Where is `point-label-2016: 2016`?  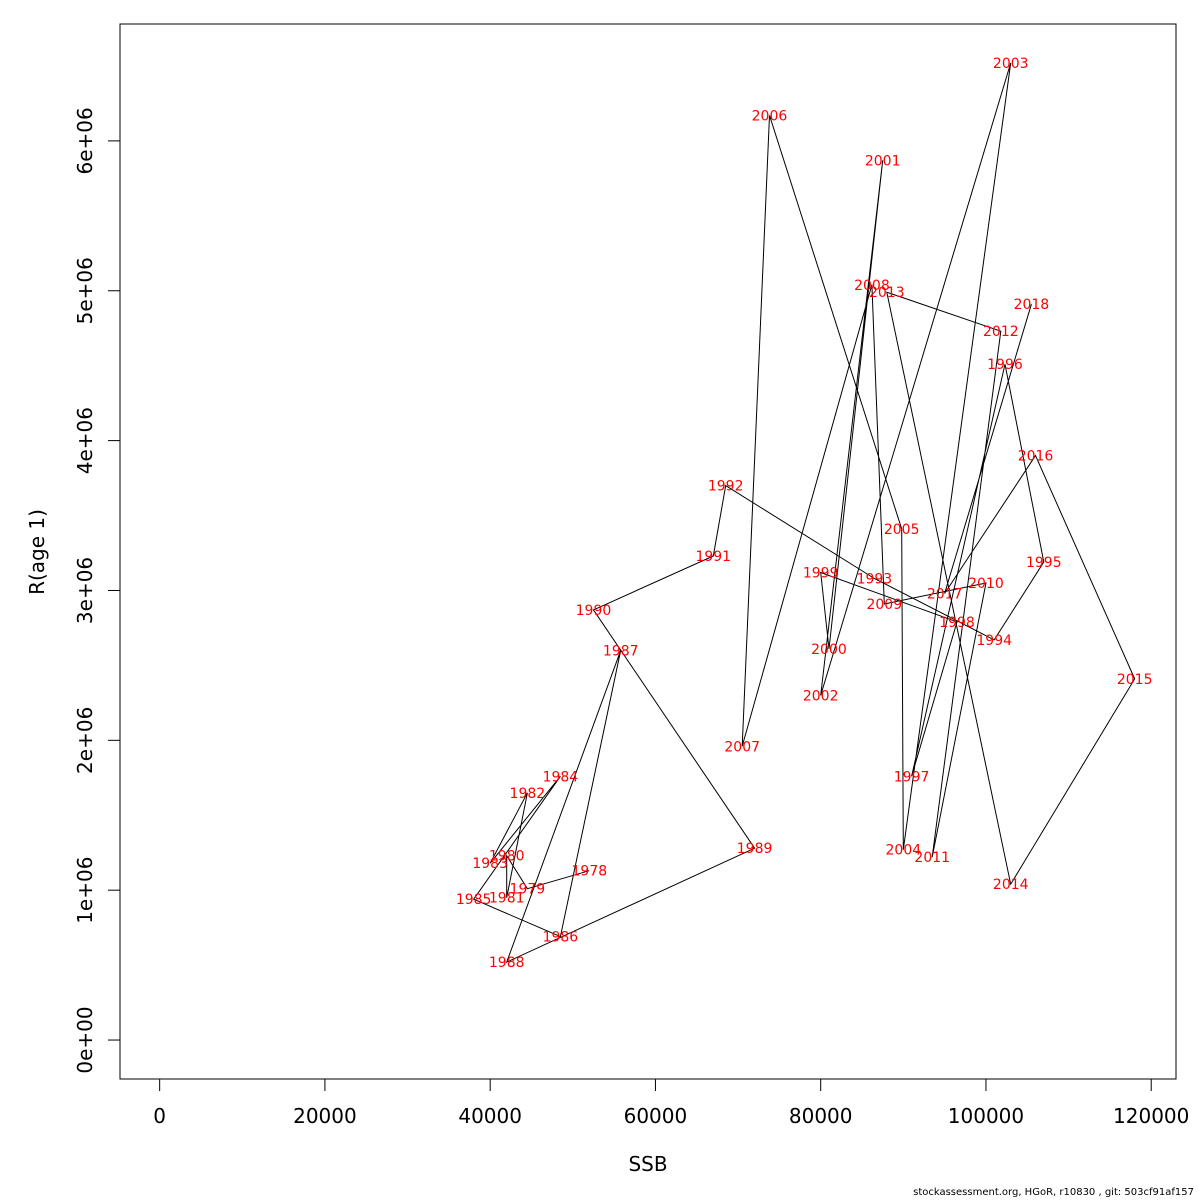 point-label-2016: 2016 is located at coordinates (1036, 457).